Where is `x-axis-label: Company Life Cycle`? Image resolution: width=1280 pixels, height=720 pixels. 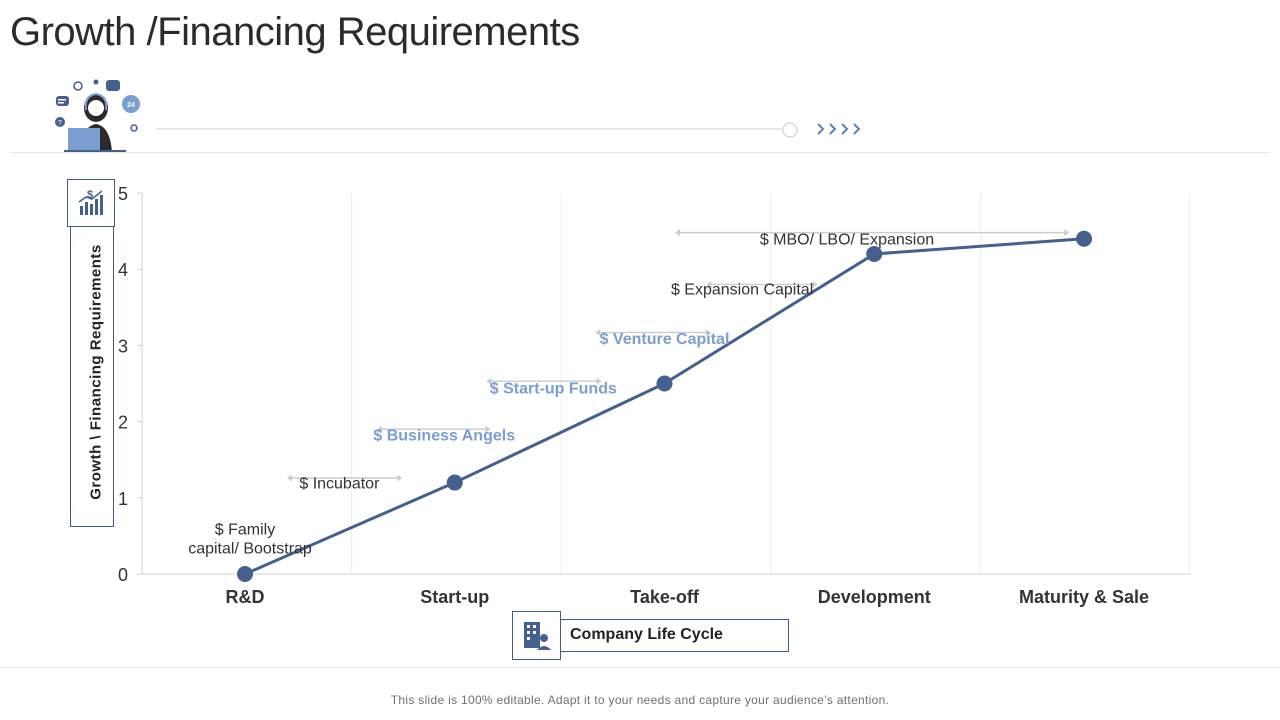 x-axis-label: Company Life Cycle is located at coordinates (646, 634).